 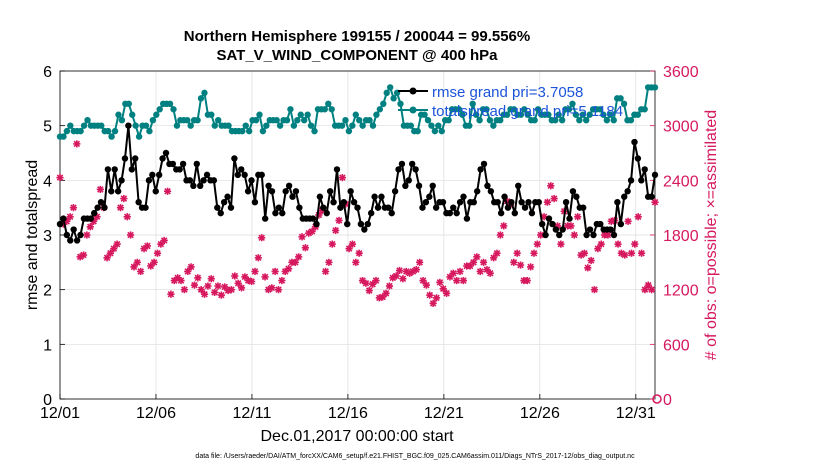 What do you see at coordinates (47, 291) in the screenshot?
I see `y-tick-label: 2` at bounding box center [47, 291].